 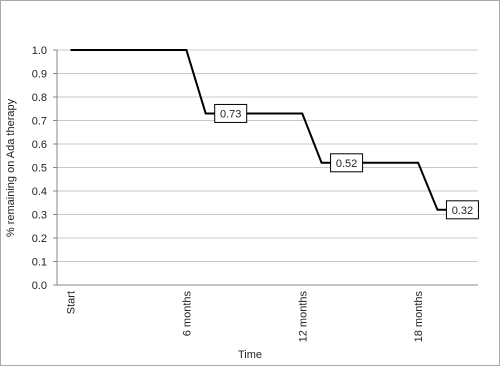 What do you see at coordinates (39, 169) in the screenshot?
I see `y-tick-label: 0.5` at bounding box center [39, 169].